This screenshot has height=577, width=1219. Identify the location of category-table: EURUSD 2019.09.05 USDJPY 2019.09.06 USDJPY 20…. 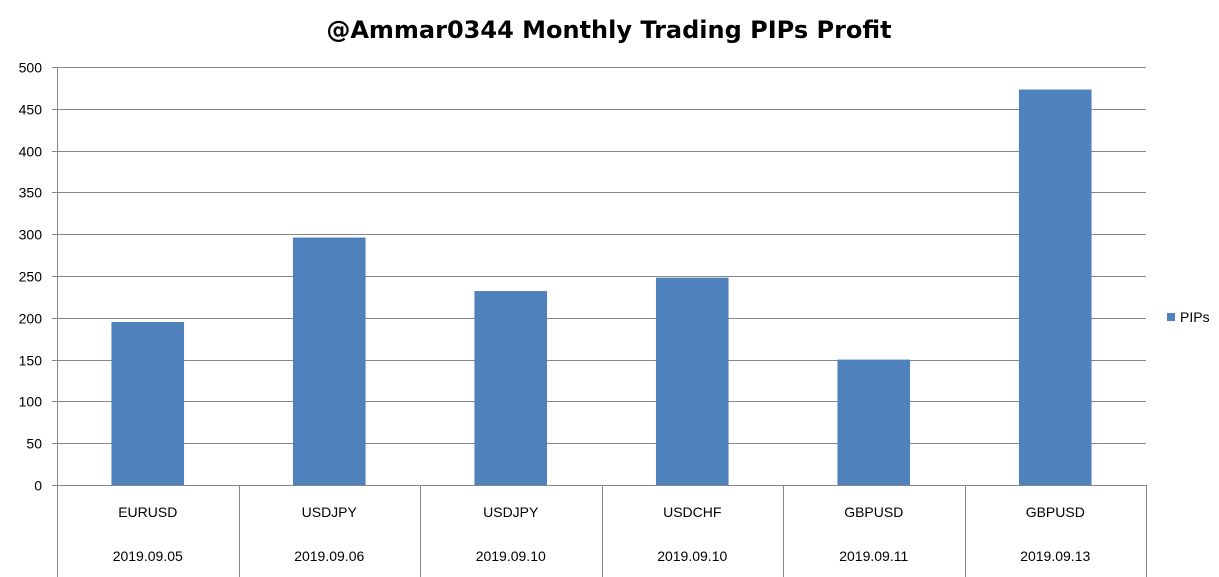
(601, 531).